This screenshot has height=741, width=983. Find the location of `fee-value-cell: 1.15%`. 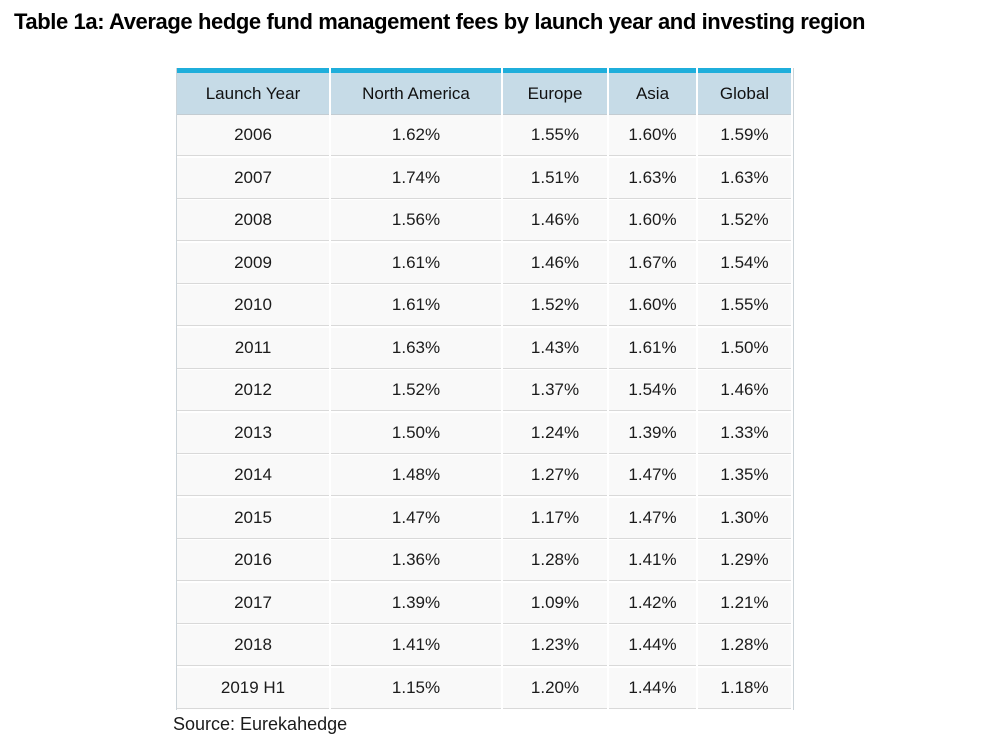

fee-value-cell: 1.15% is located at coordinates (416, 688).